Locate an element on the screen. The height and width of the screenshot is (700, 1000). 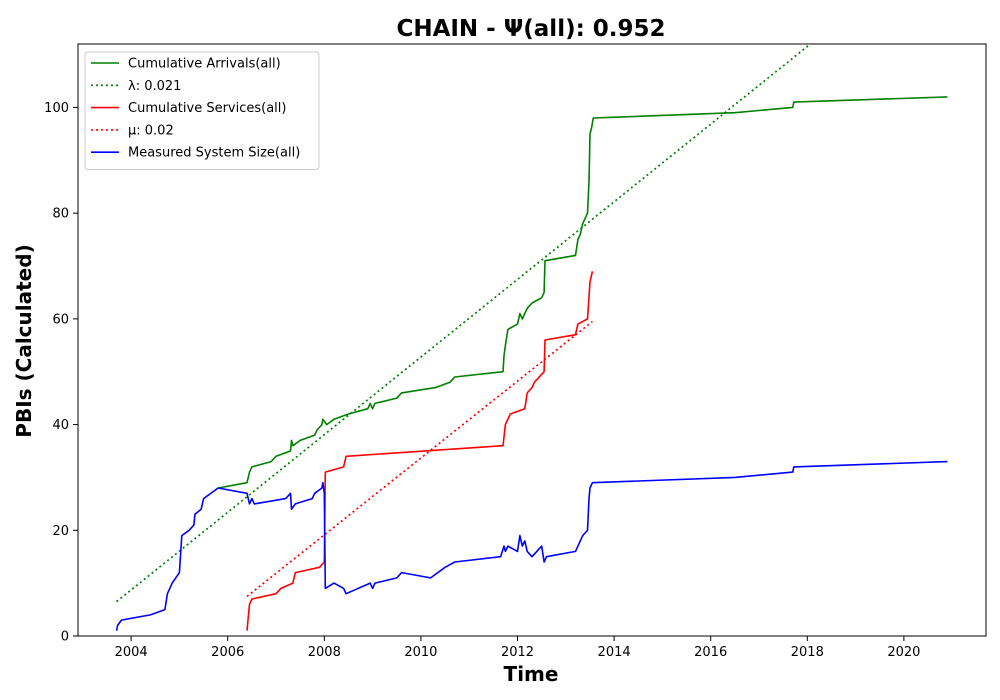
x-tick-label: 2018 is located at coordinates (807, 652).